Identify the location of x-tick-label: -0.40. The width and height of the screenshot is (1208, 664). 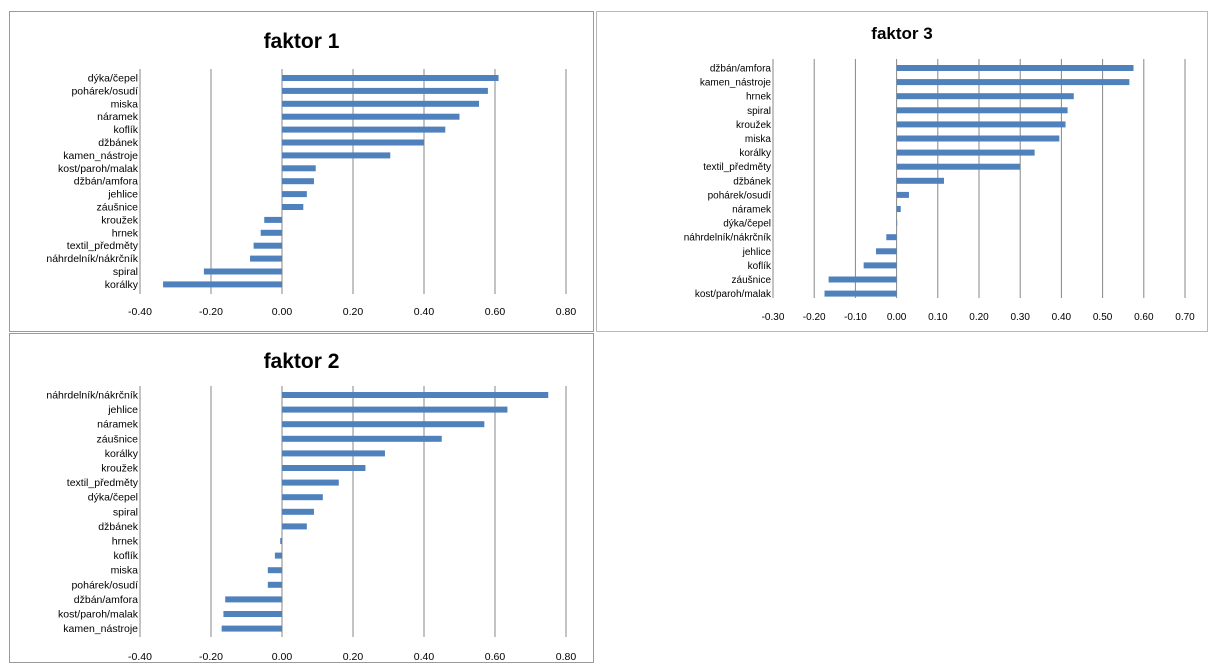
(140, 657).